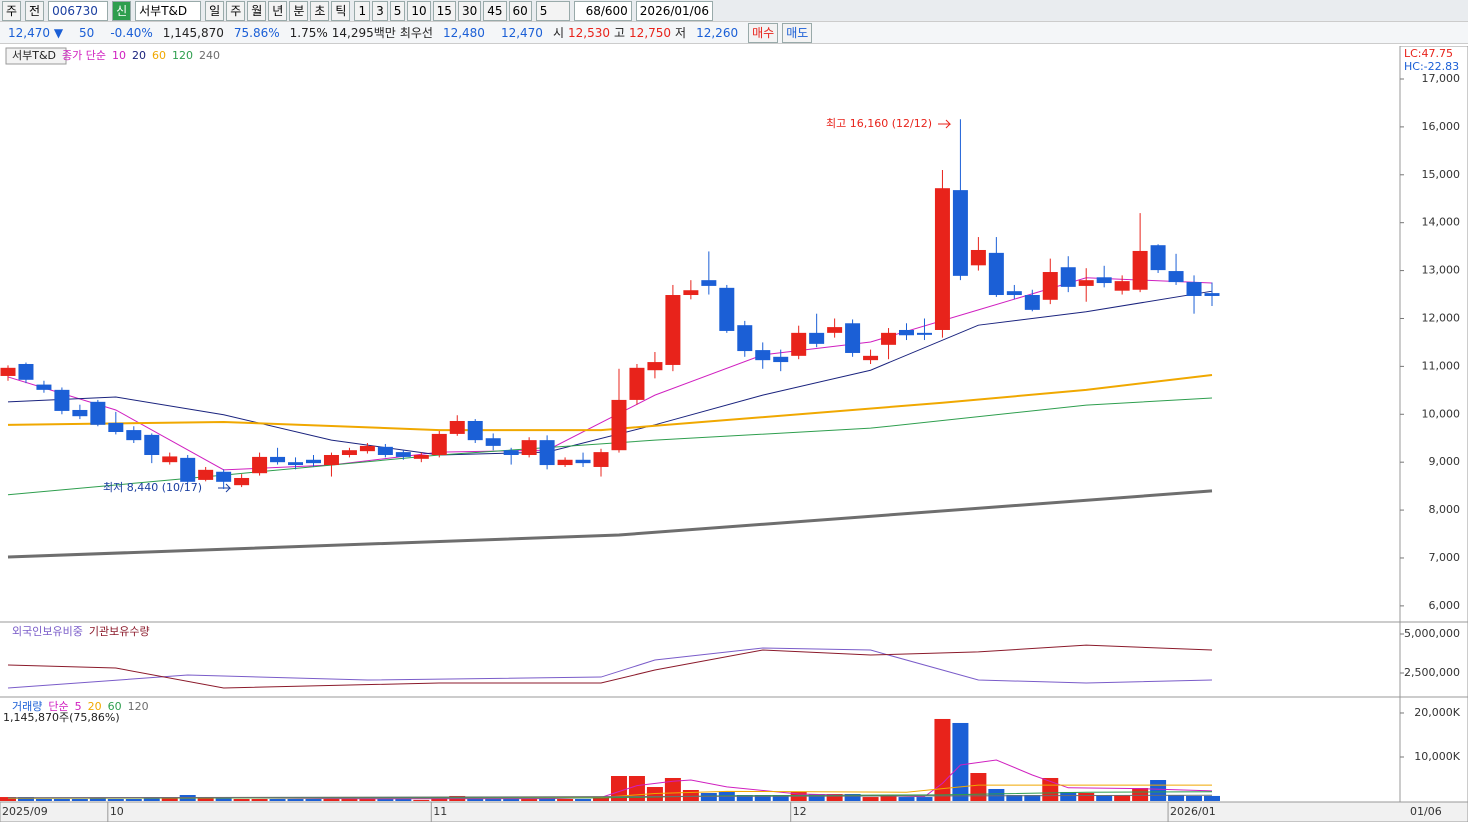 This screenshot has width=1468, height=822. Describe the element at coordinates (397, 10) in the screenshot. I see `interval: 5` at that location.